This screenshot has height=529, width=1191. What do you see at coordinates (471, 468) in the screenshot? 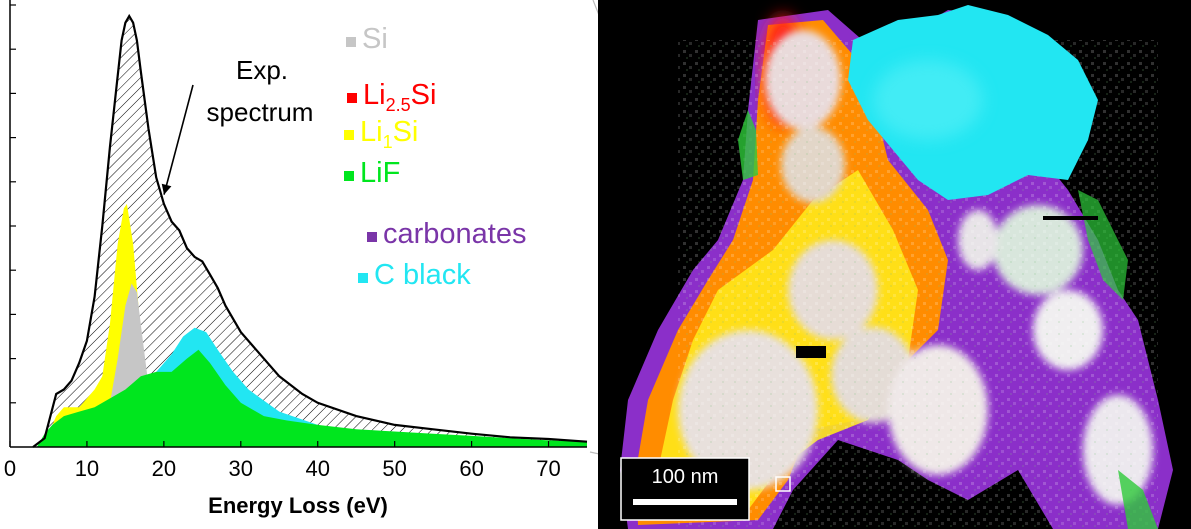
I see `x-tick-label: 60` at bounding box center [471, 468].